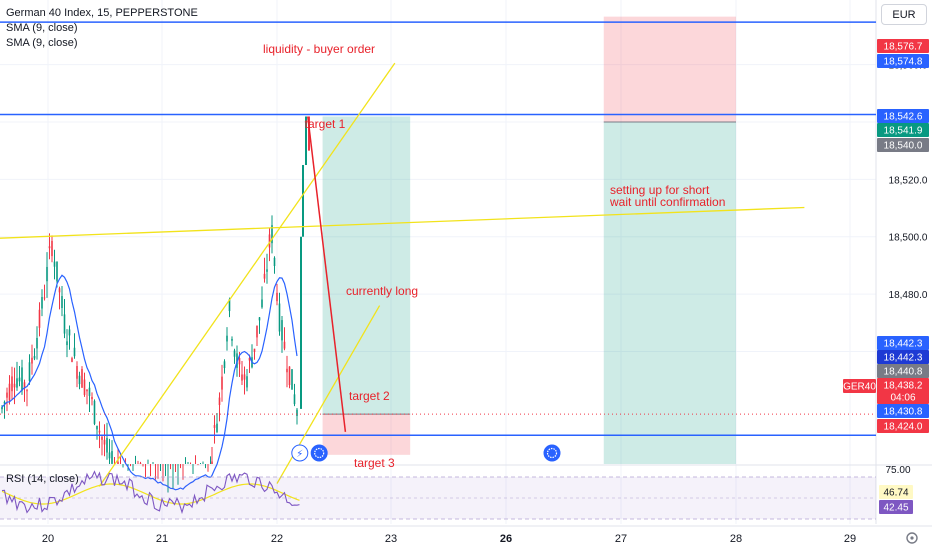  Describe the element at coordinates (42, 43) in the screenshot. I see `sma-indicator-2: SMA (9, close)` at that location.